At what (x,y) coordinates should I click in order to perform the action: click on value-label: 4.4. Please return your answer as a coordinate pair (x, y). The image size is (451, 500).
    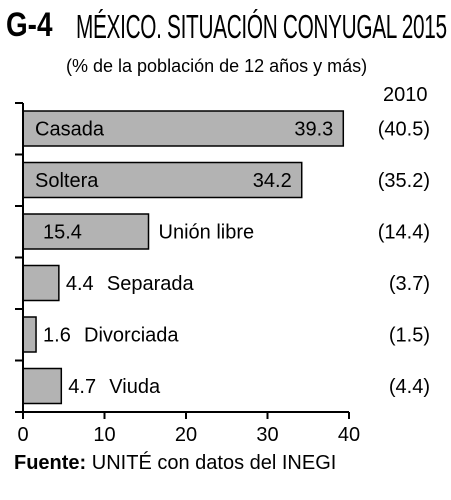
    Looking at the image, I should click on (80, 284).